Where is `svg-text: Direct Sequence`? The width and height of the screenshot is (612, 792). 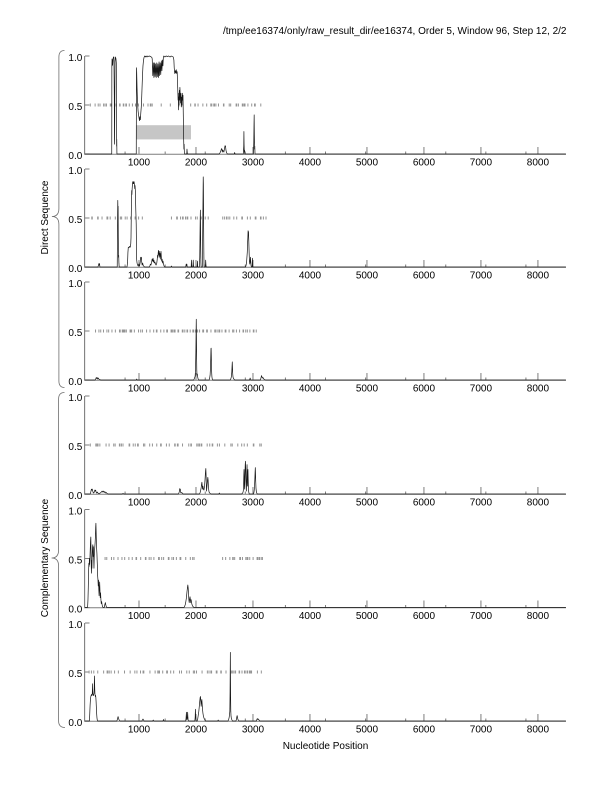
svg-text: Direct Sequence is located at coordinates (45, 217).